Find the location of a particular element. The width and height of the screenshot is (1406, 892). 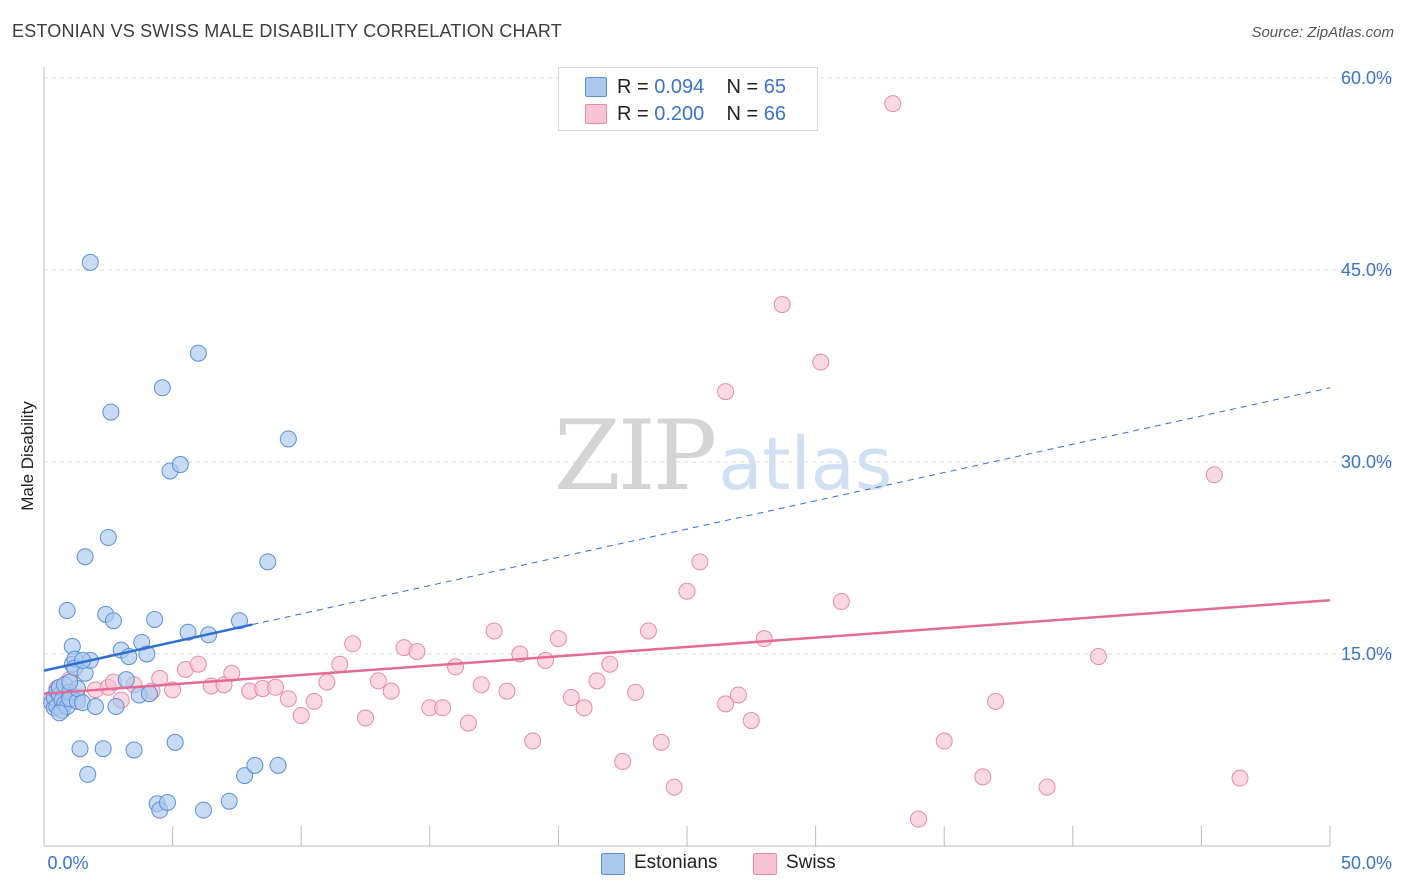

legend-text-estonians: R = 0.094 N = 65 is located at coordinates (701, 87).